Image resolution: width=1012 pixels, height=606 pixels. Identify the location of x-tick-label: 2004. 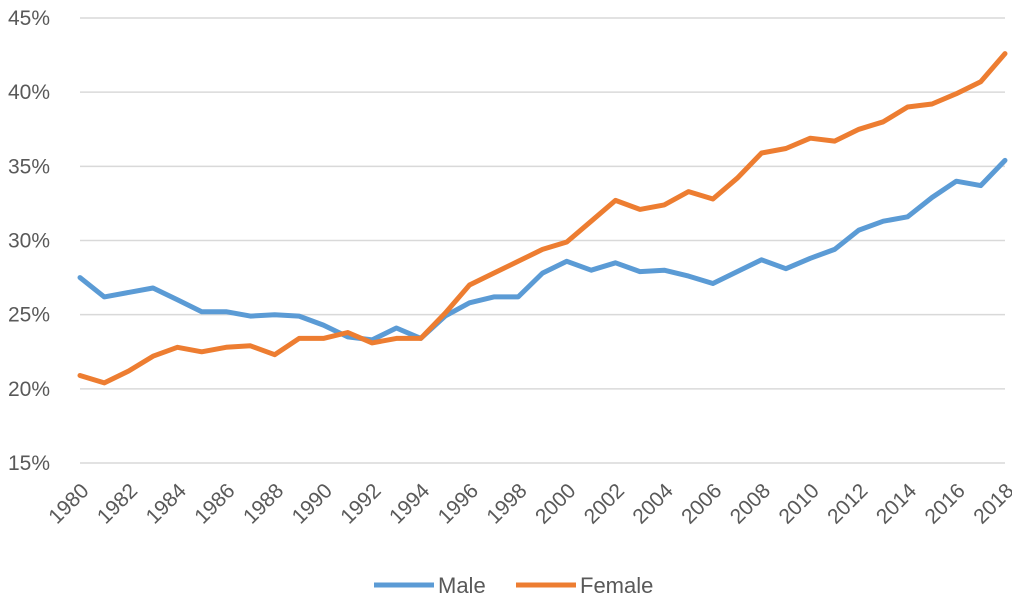
(653, 504).